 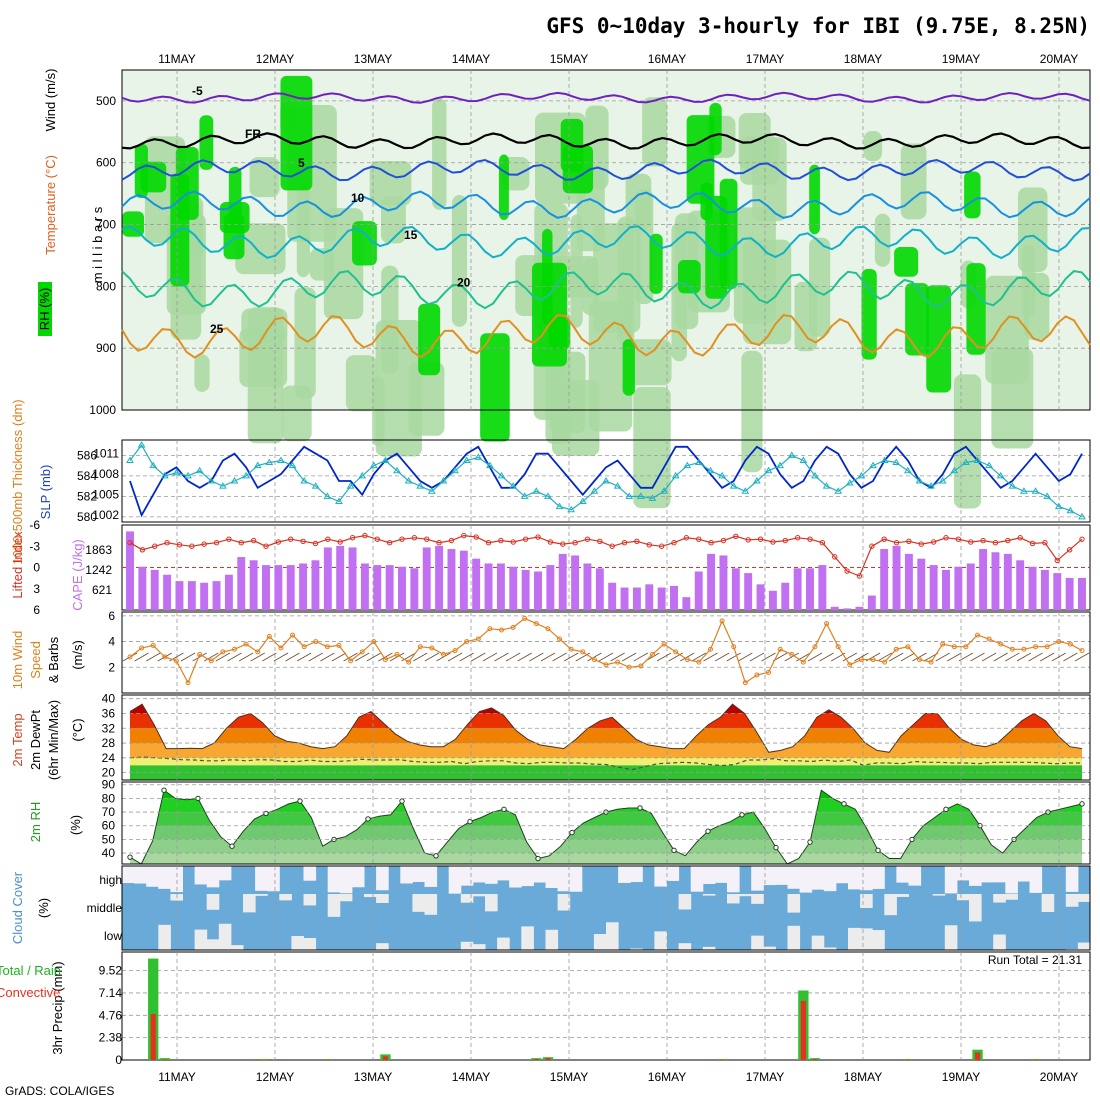 I want to click on wind10m-ylabel-d: (m/s), so click(x=77, y=655).